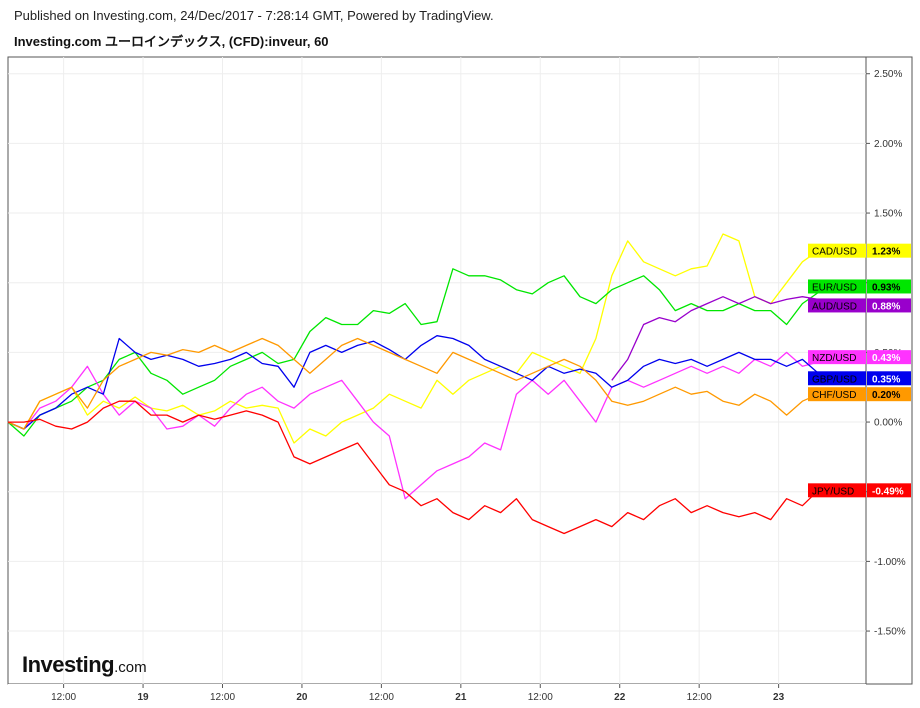 The height and width of the screenshot is (708, 920). Describe the element at coordinates (130, 667) in the screenshot. I see `logo-suffix: .com` at that location.